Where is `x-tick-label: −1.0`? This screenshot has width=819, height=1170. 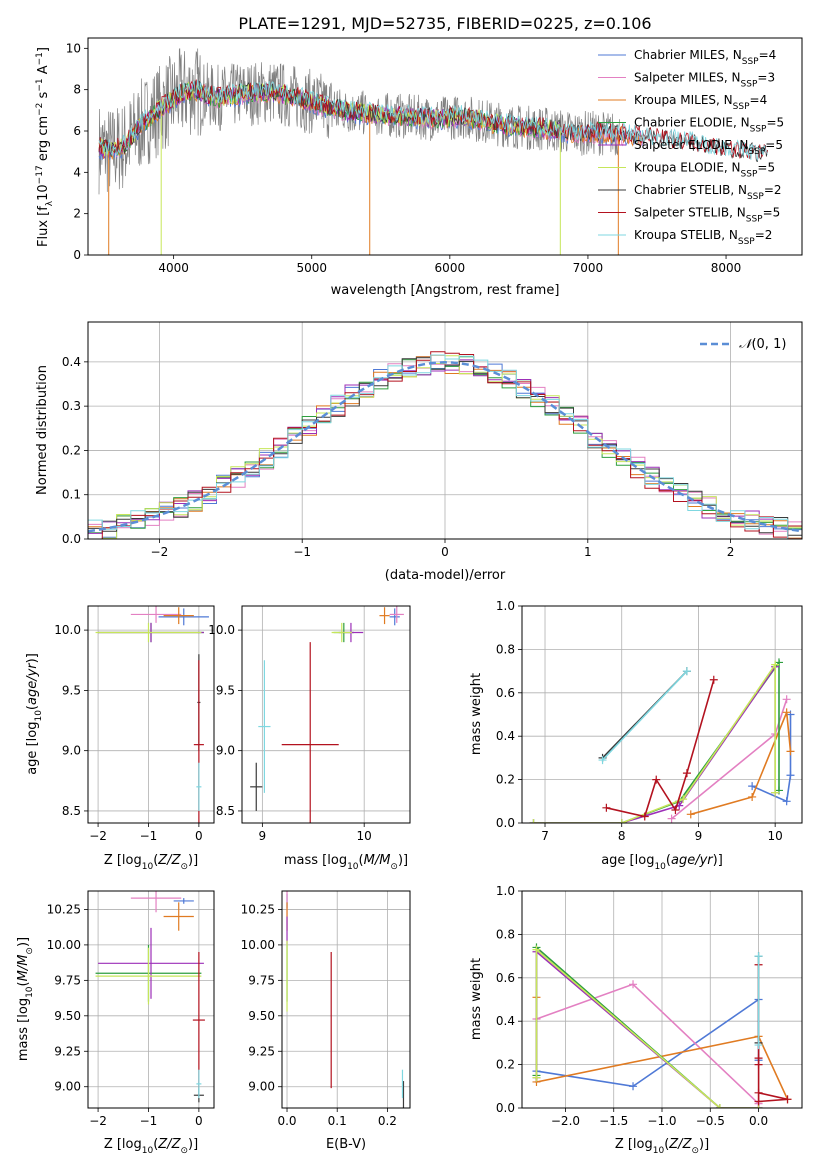 x-tick-label: −1.0 is located at coordinates (661, 1121).